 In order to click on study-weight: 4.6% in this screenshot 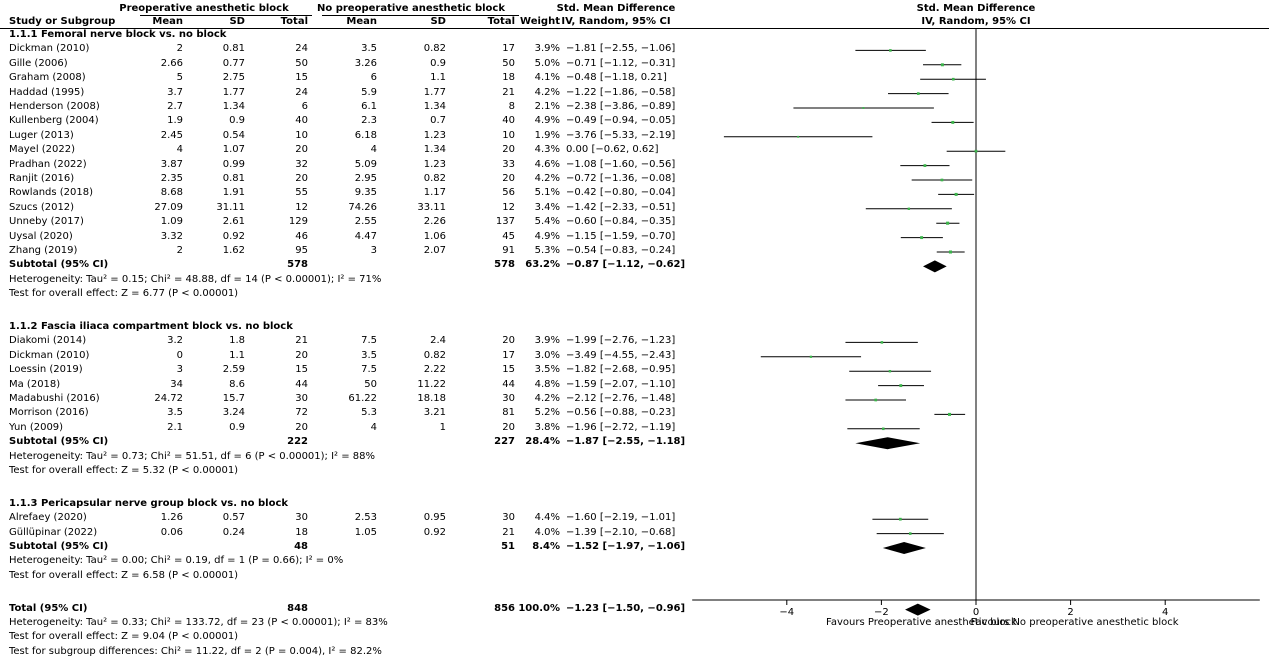, I will do `click(547, 164)`.